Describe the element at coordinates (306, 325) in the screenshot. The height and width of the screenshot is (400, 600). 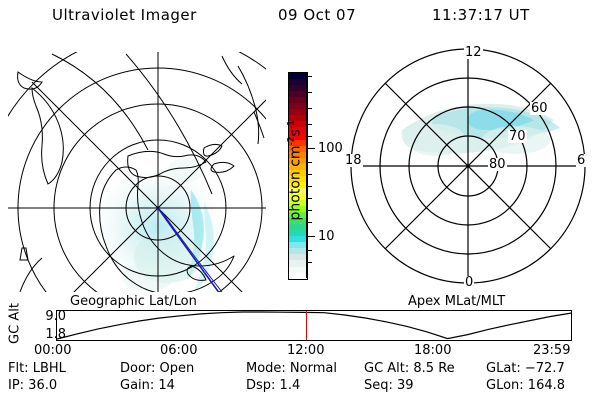
I see `time-cursor-line` at that location.